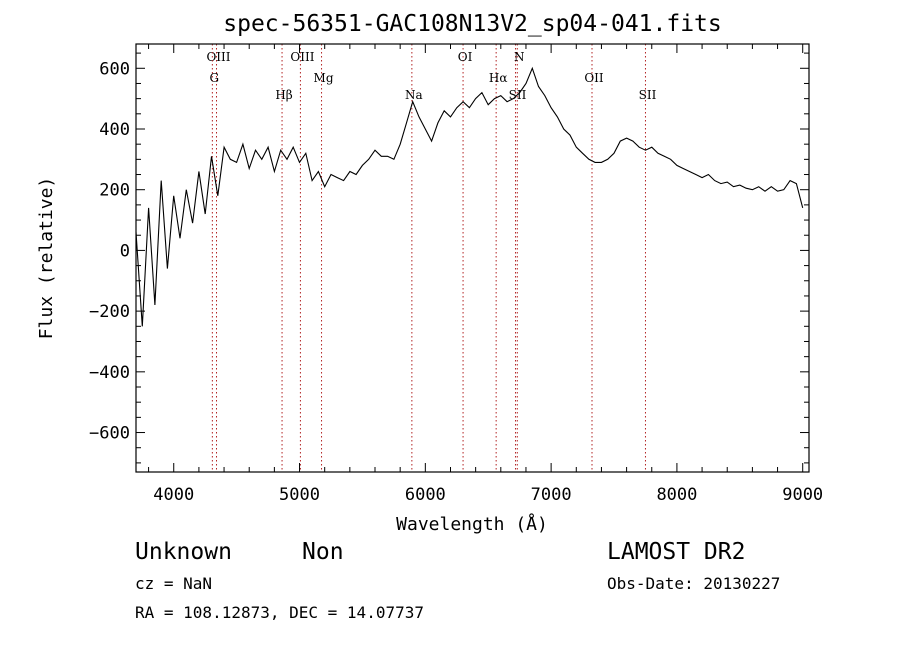  What do you see at coordinates (299, 495) in the screenshot?
I see `x-tick-label: 5000` at bounding box center [299, 495].